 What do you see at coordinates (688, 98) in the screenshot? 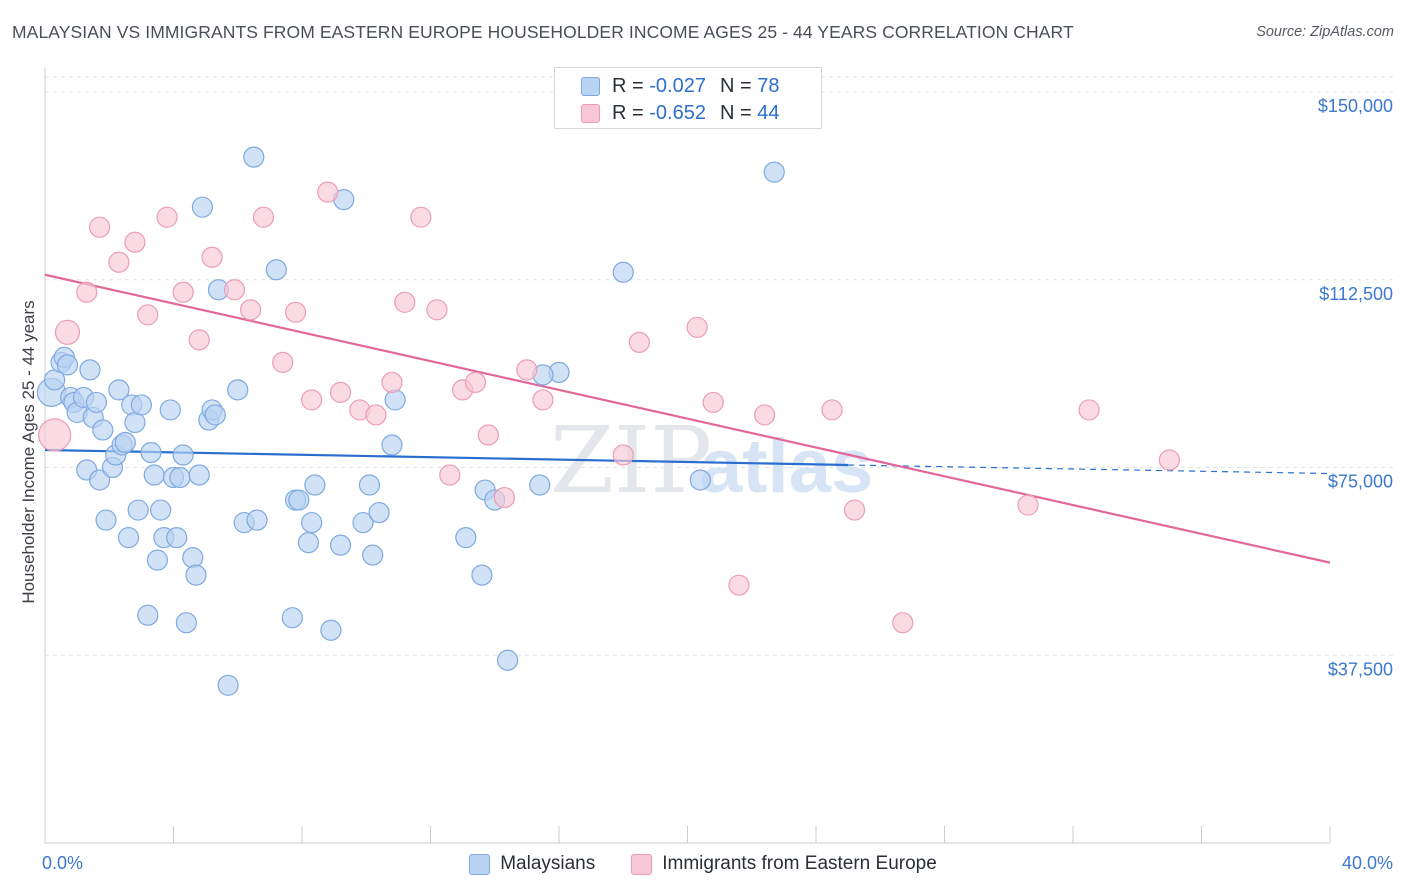
I see `correlation-legend: R = -0.027 N = 78 R = -0.652 N = 44` at bounding box center [688, 98].